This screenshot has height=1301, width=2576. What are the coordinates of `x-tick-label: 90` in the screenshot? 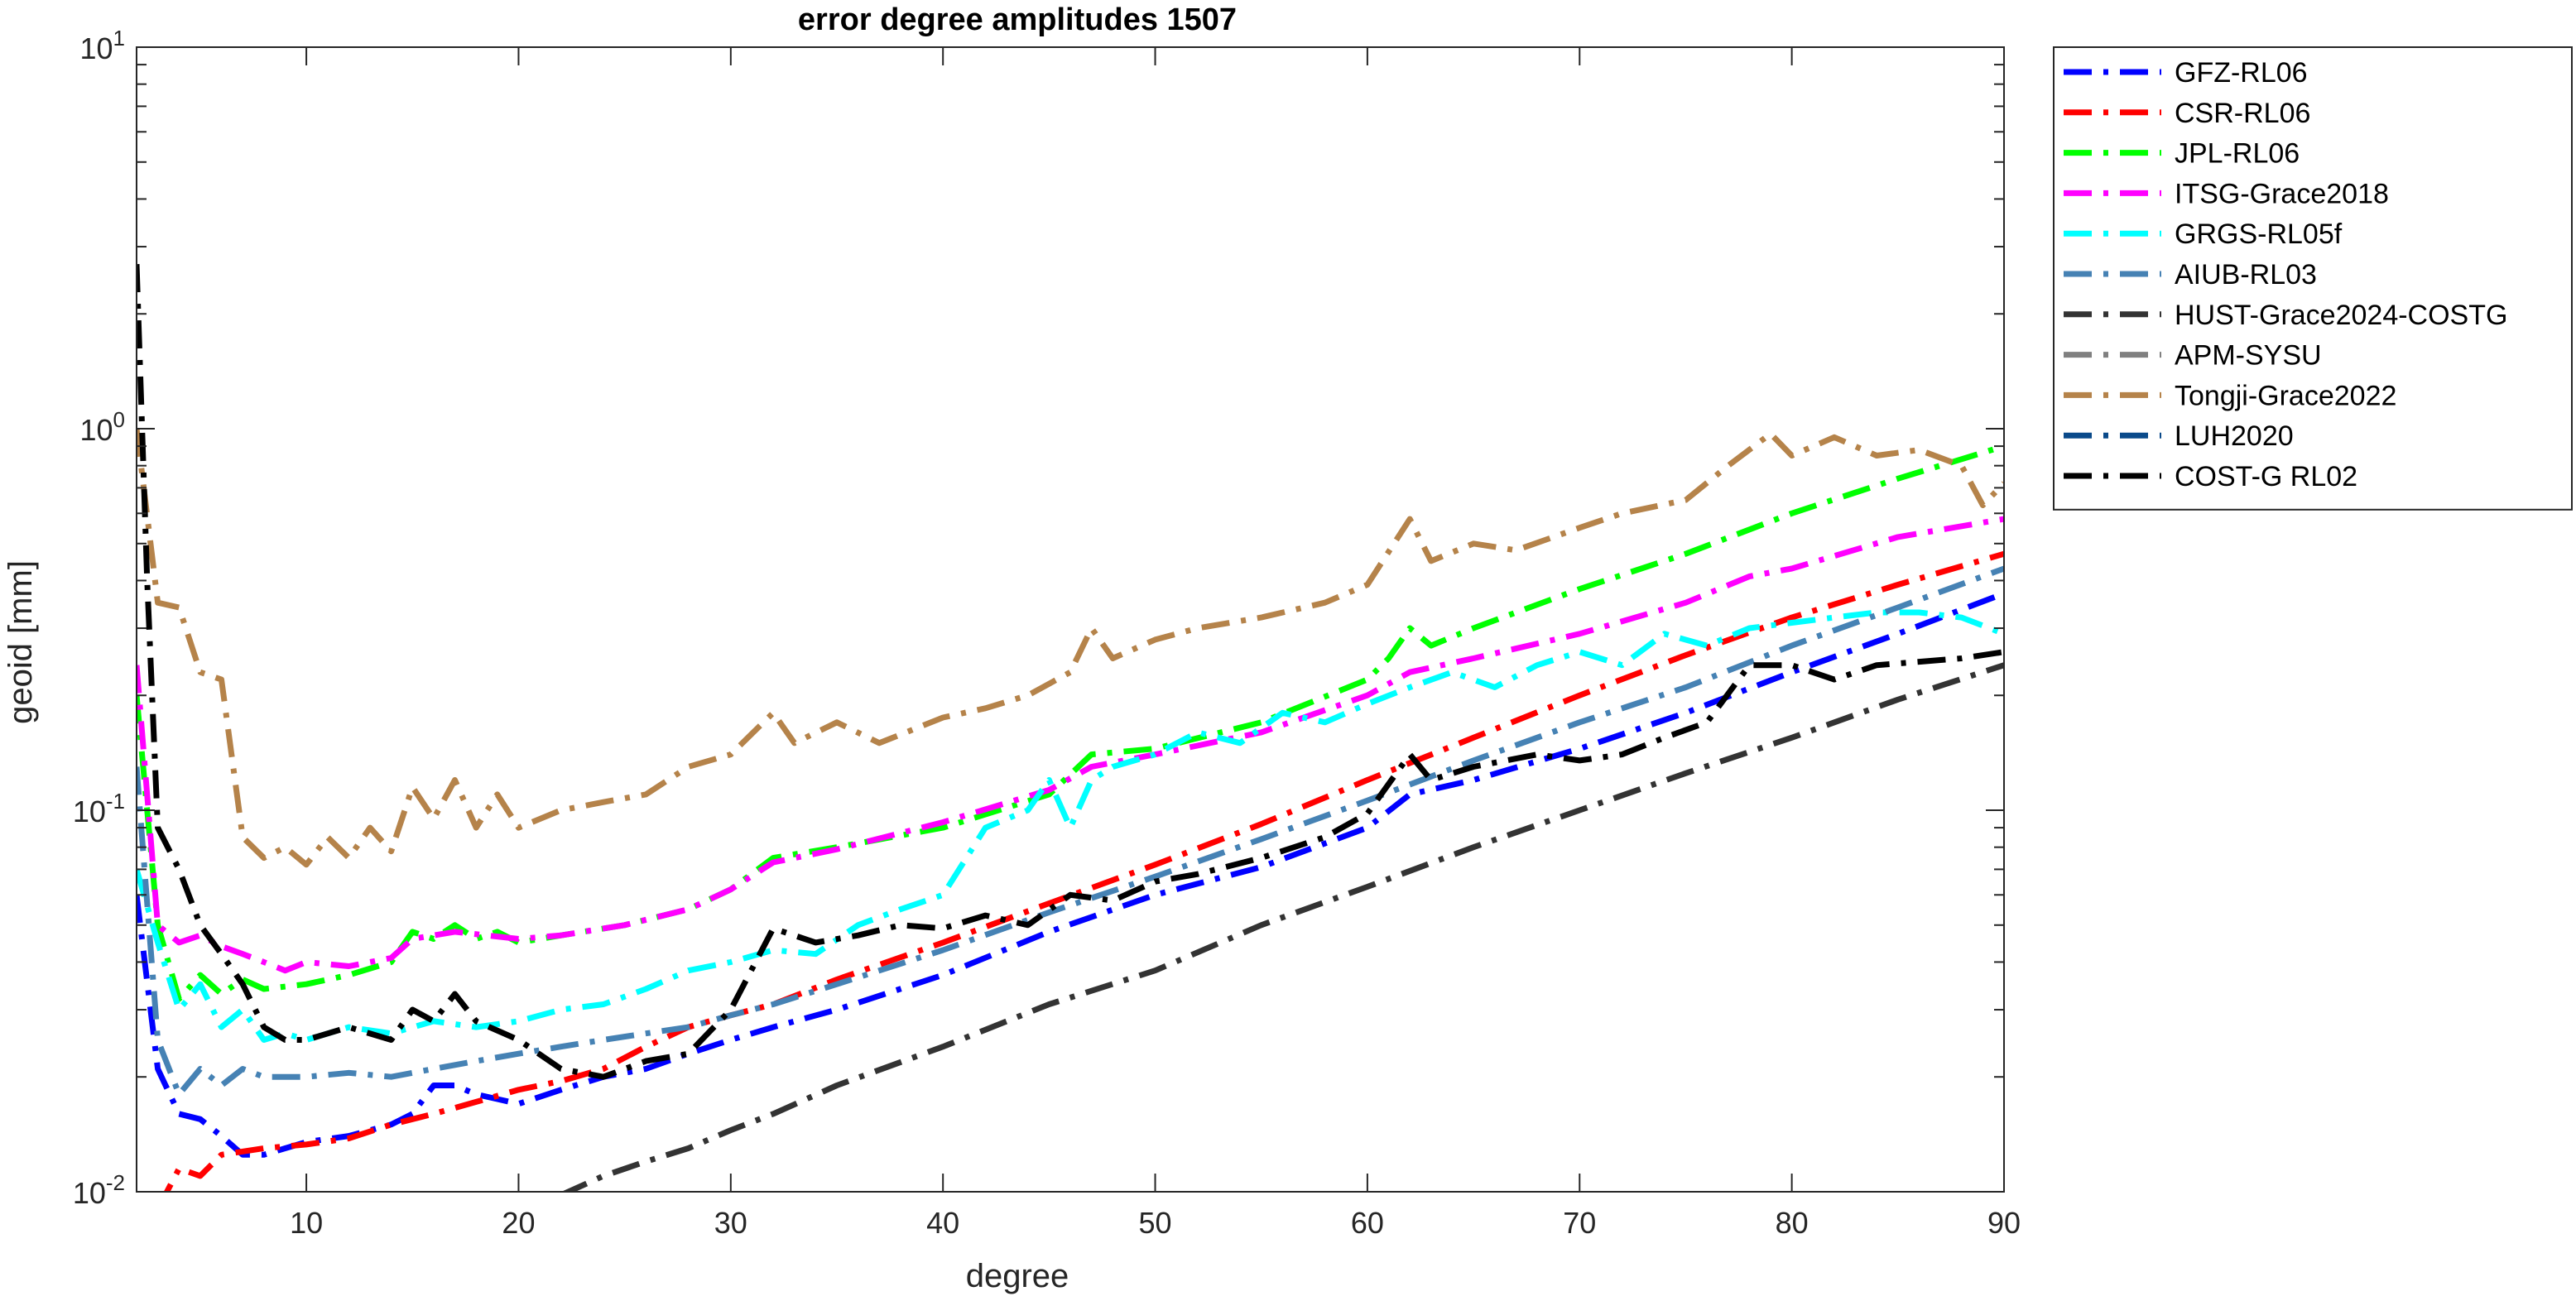 It's located at (2004, 1223).